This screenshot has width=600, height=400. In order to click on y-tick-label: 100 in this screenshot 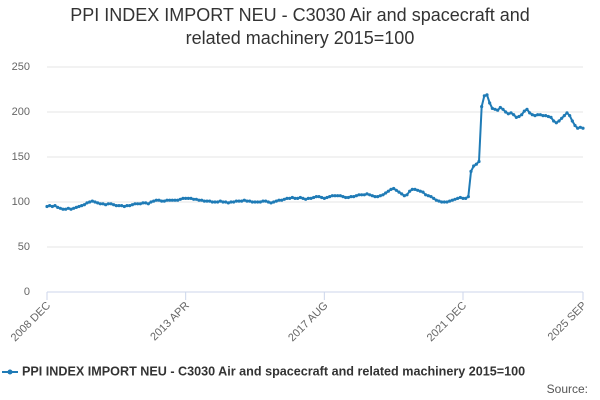, I will do `click(21, 202)`.